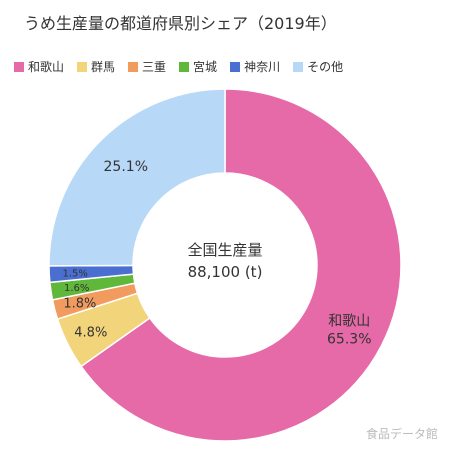 Image resolution: width=450 pixels, height=450 pixels. I want to click on slice-label: 1.8%, so click(79, 304).